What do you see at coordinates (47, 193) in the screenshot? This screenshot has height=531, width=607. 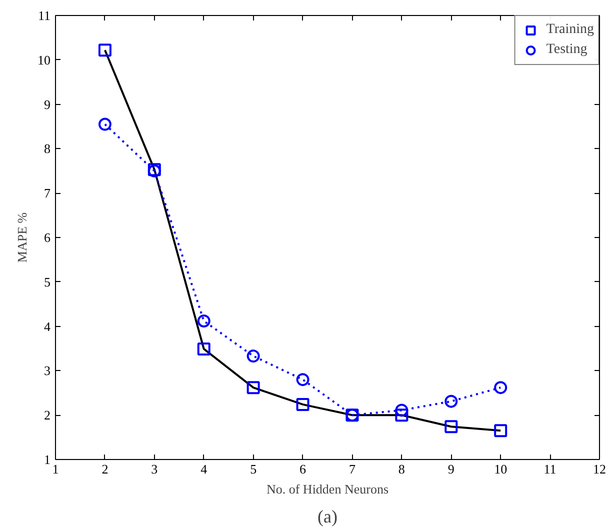 I see `y-tick-label: 7` at bounding box center [47, 193].